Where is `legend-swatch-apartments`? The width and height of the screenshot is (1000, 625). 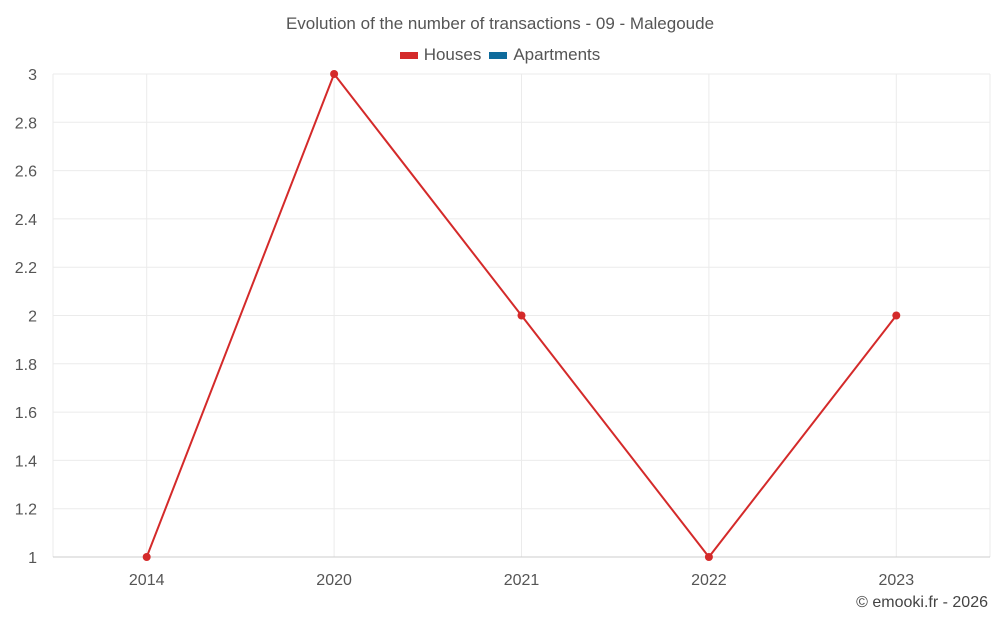
legend-swatch-apartments is located at coordinates (498, 55).